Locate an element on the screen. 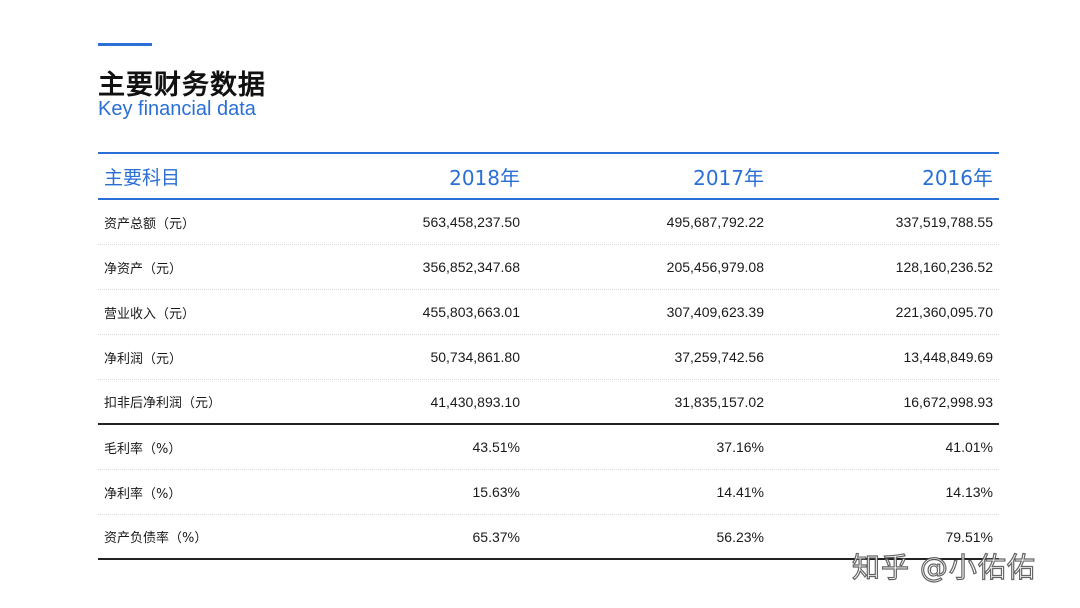 This screenshot has height=608, width=1080. row-label: 资产总额（元） is located at coordinates (150, 224).